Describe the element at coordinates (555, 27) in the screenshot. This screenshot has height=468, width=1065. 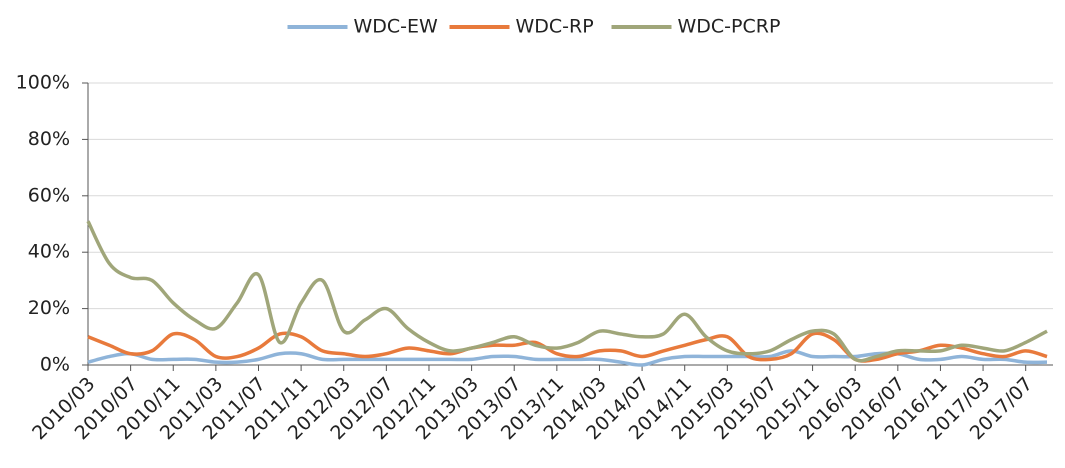
I see `legend-label: WDC-RP` at that location.